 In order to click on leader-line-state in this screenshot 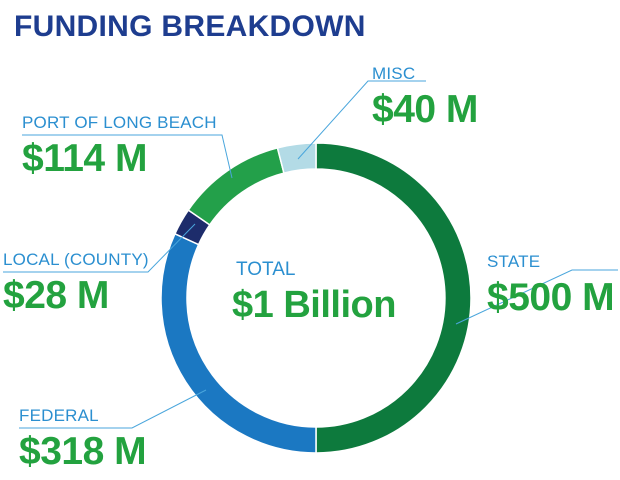, I will do `click(536, 297)`.